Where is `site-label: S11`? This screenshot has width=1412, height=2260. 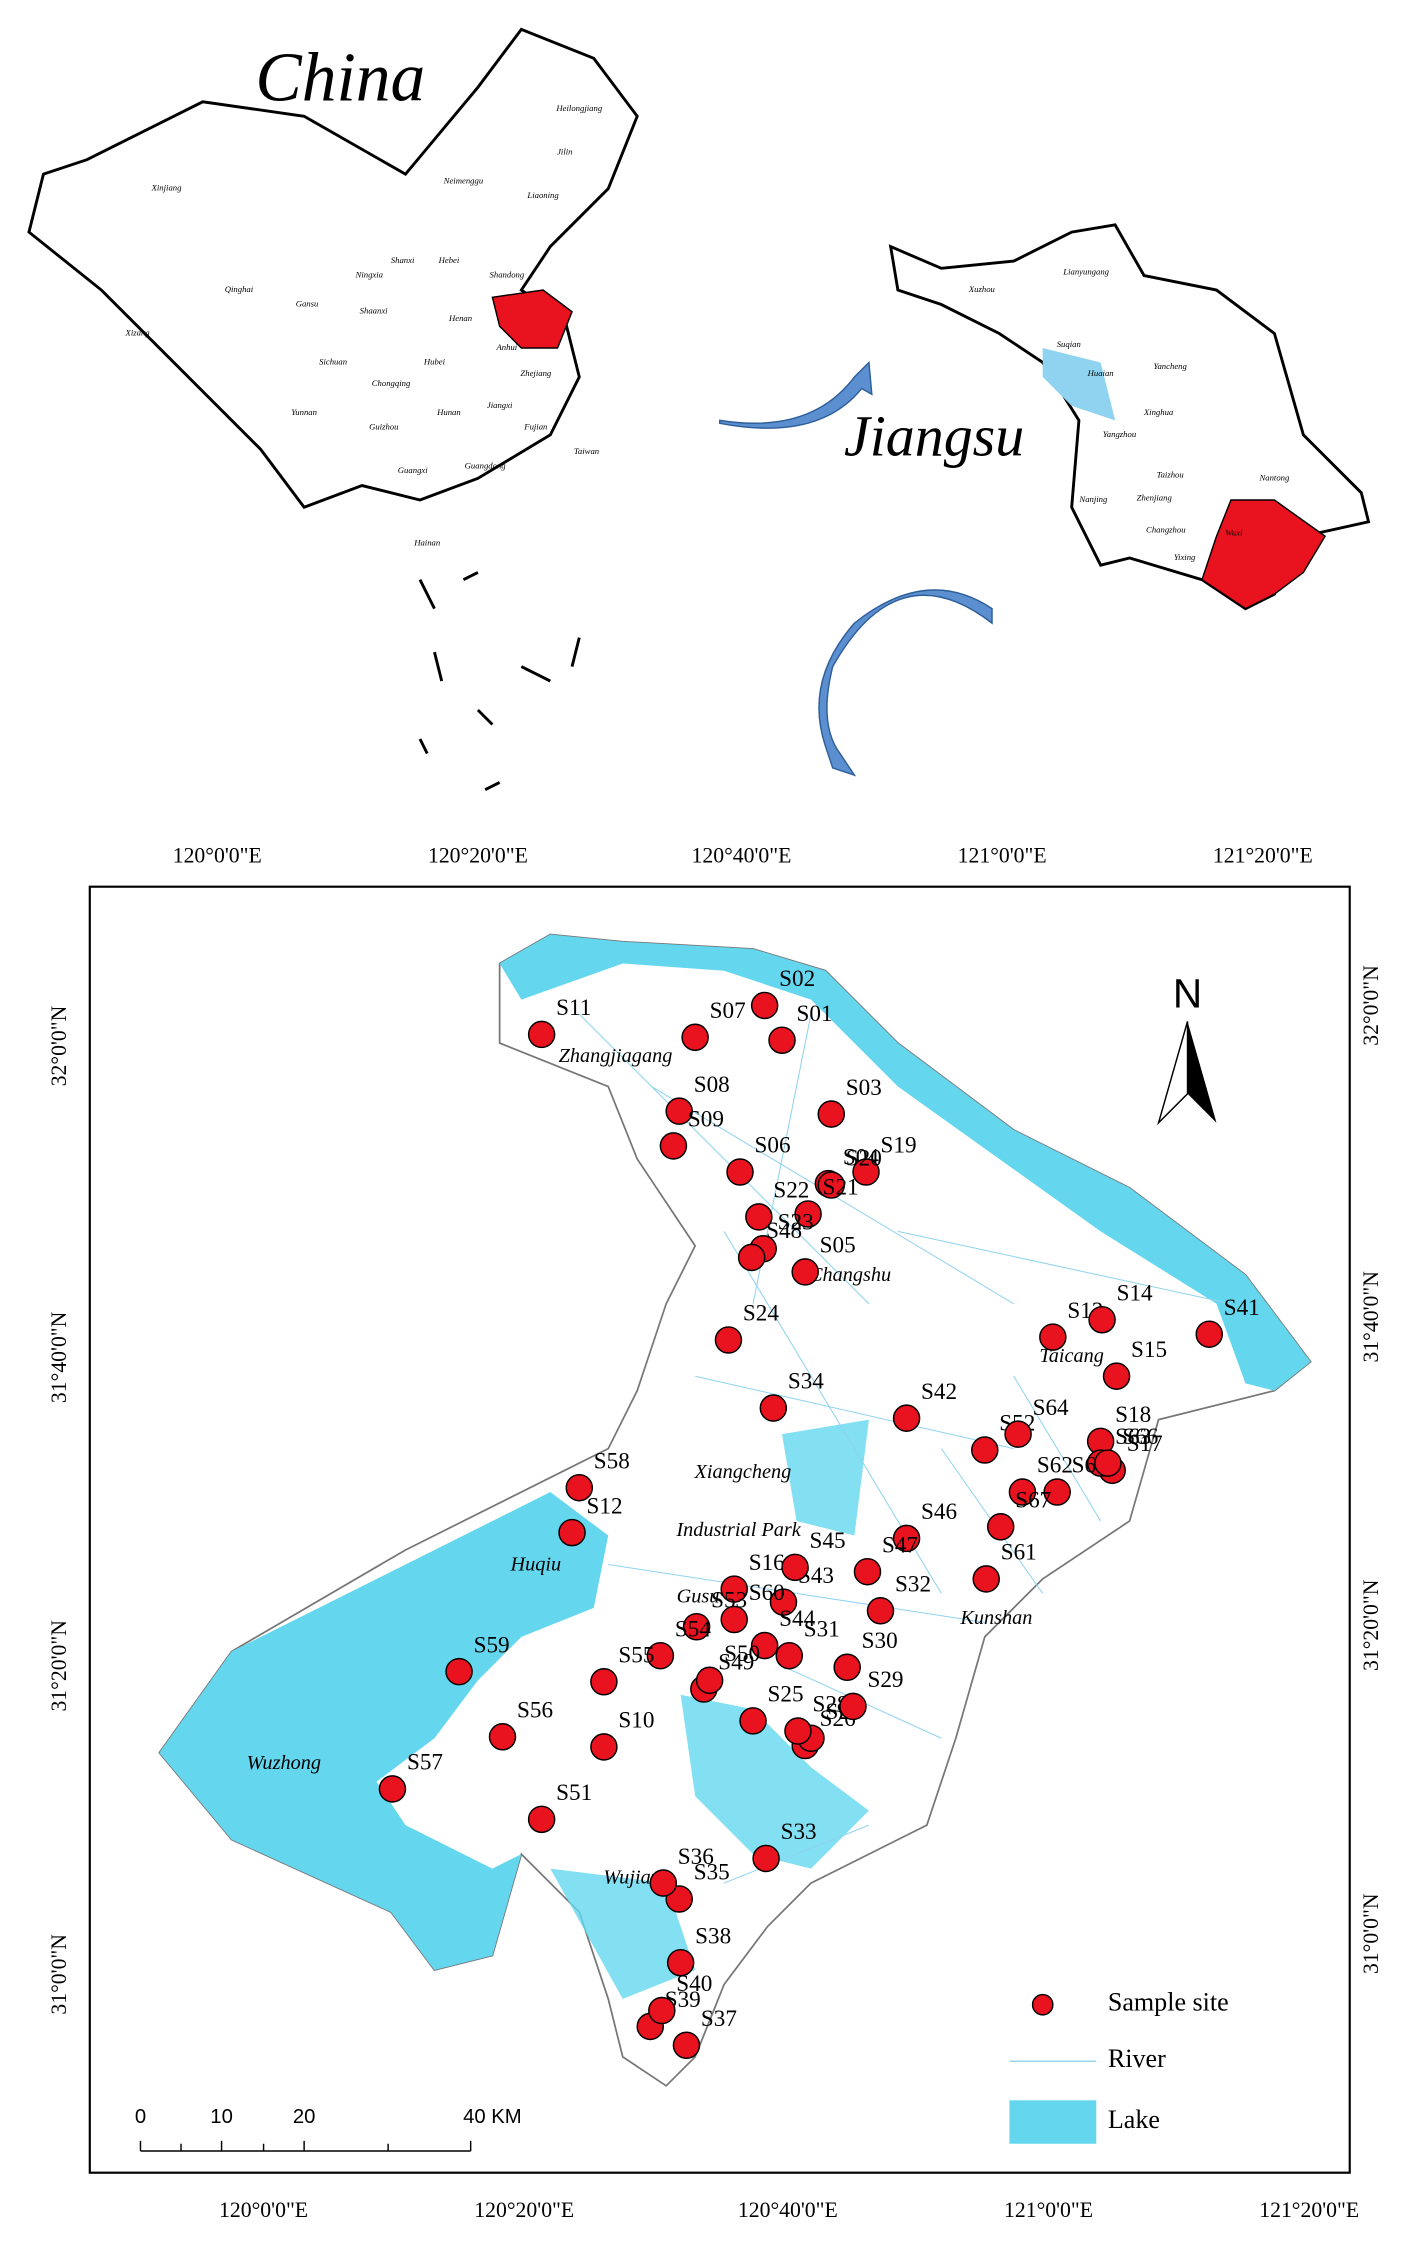
site-label: S11 is located at coordinates (573, 1008).